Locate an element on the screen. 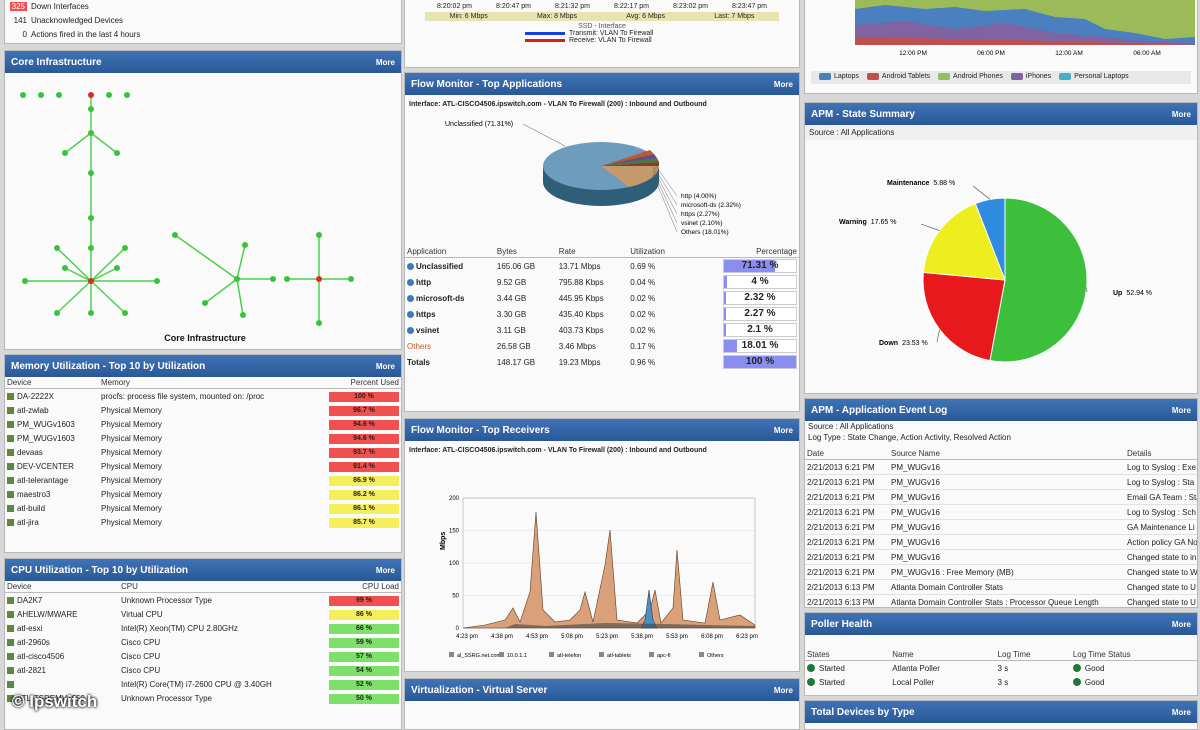 The image size is (1200, 730). device-cell: atl-zwlab is located at coordinates (52, 410).